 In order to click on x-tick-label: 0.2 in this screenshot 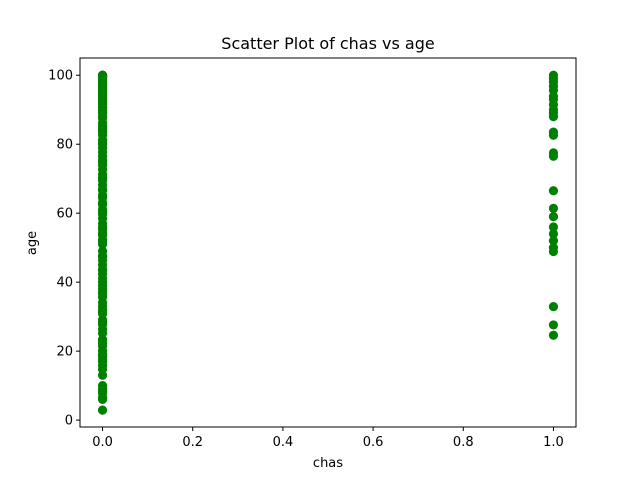, I will do `click(192, 442)`.